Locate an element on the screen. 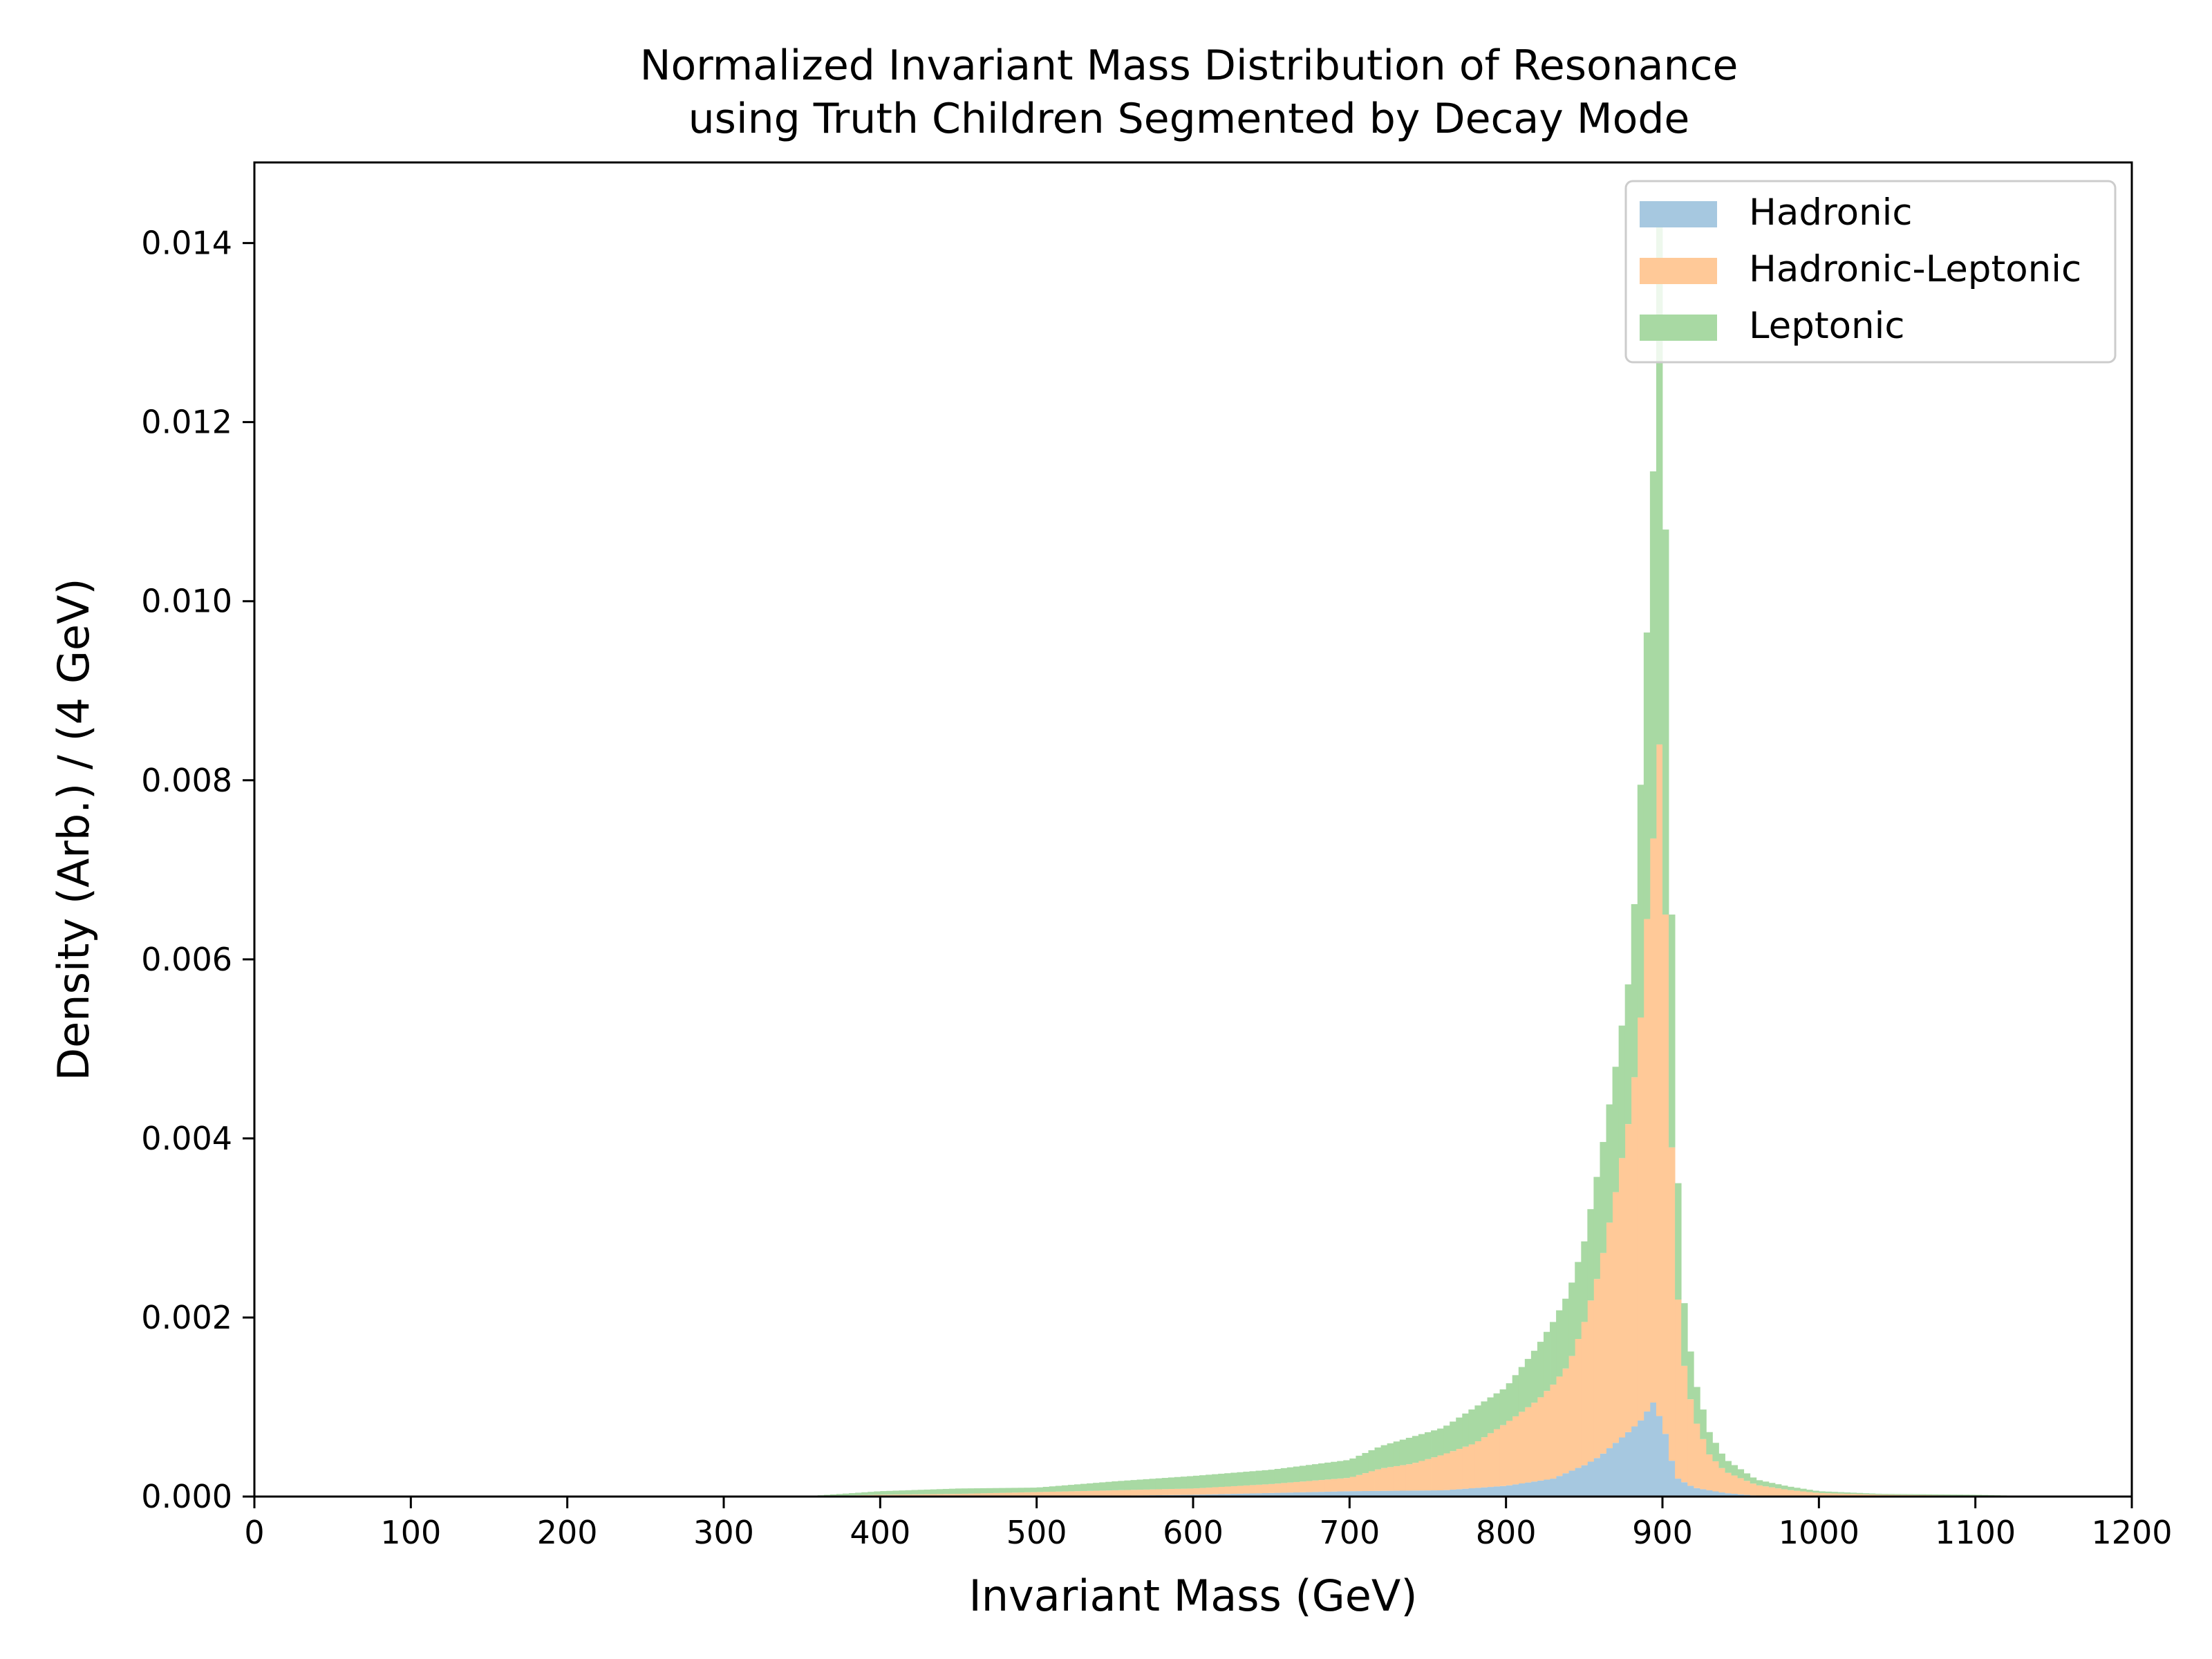  y-tick-label: 0.010 is located at coordinates (187, 602).